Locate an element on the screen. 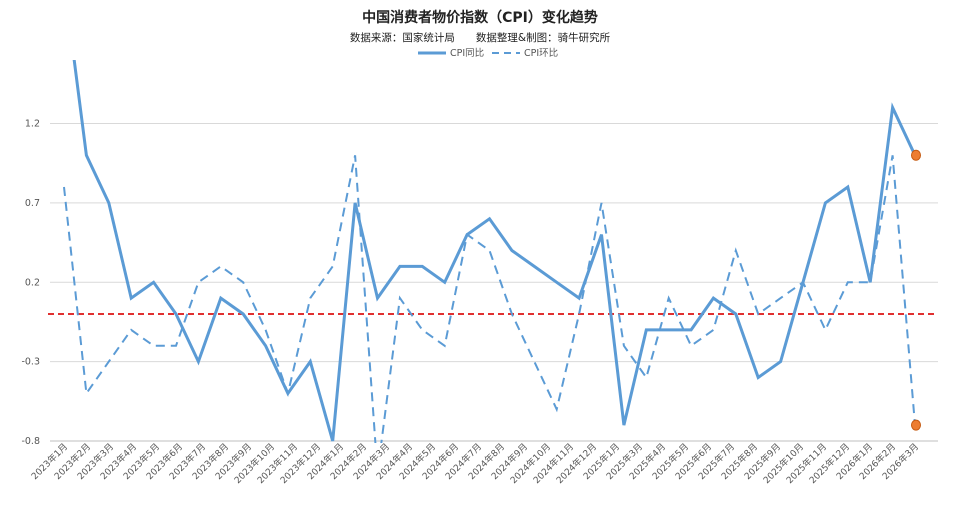 The width and height of the screenshot is (960, 509). y-axis: -0.8 -0.3 0.2 0.7 1.2 is located at coordinates (30, 283).